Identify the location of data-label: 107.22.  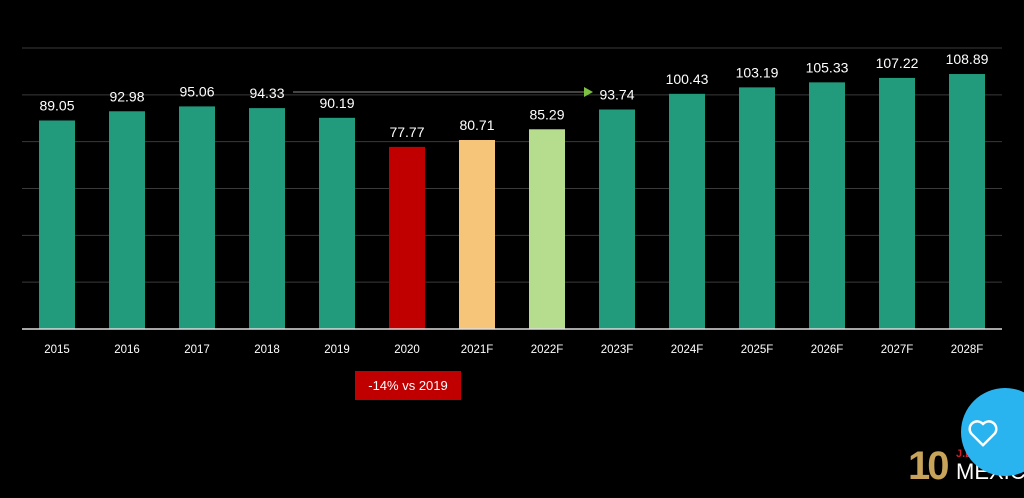
(897, 63).